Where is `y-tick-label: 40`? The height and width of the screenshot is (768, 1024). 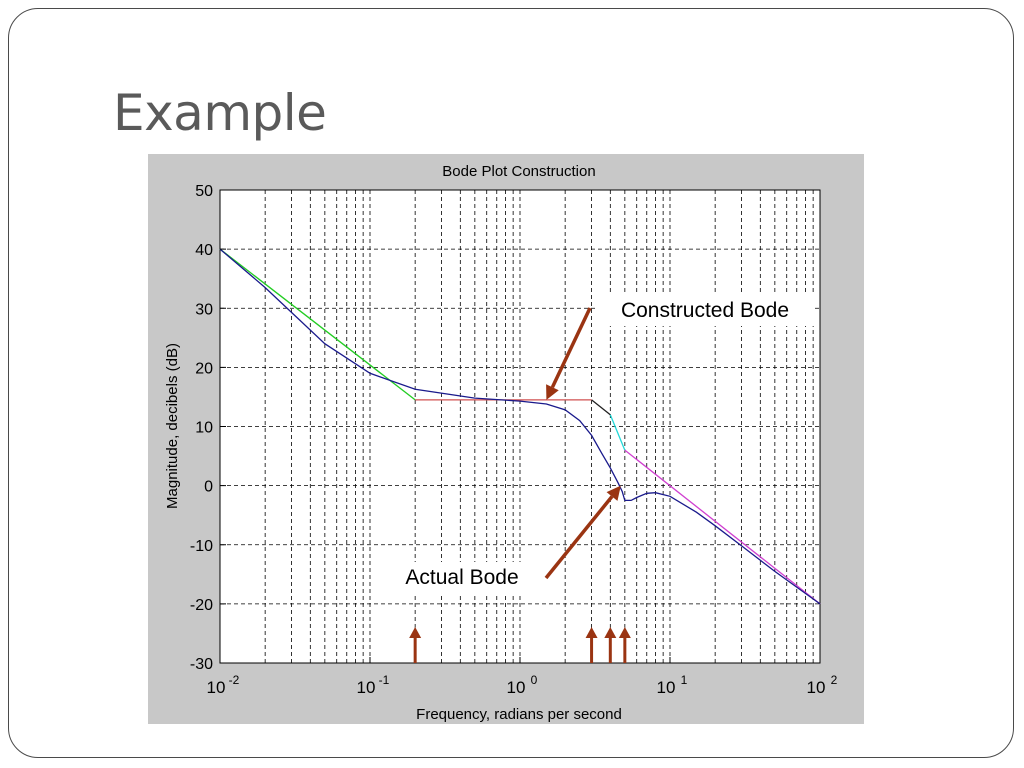 y-tick-label: 40 is located at coordinates (204, 250).